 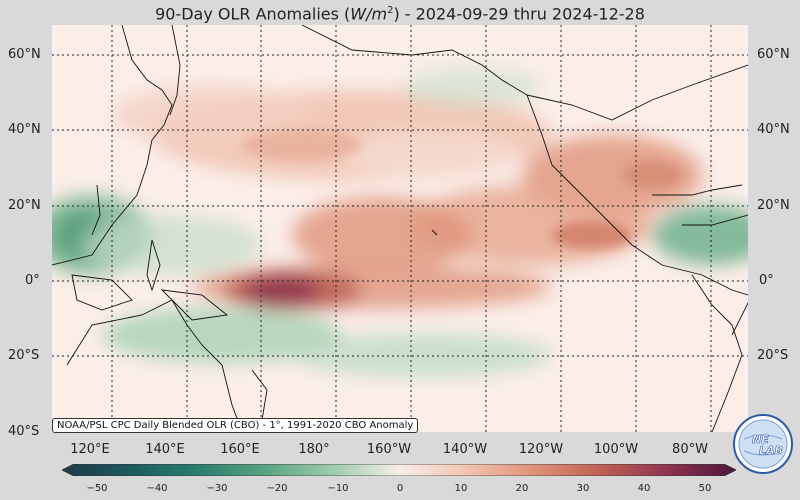 What do you see at coordinates (400, 488) in the screenshot?
I see `colorbar-tick: 0` at bounding box center [400, 488].